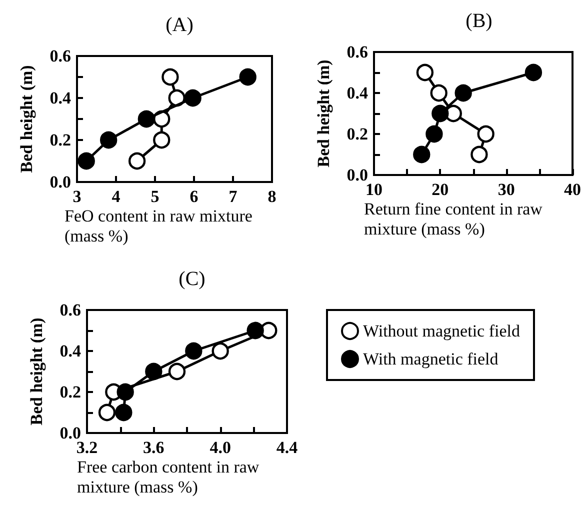 This screenshot has height=513, width=584. Describe the element at coordinates (220, 447) in the screenshot. I see `x-tick-label: 4.0` at that location.